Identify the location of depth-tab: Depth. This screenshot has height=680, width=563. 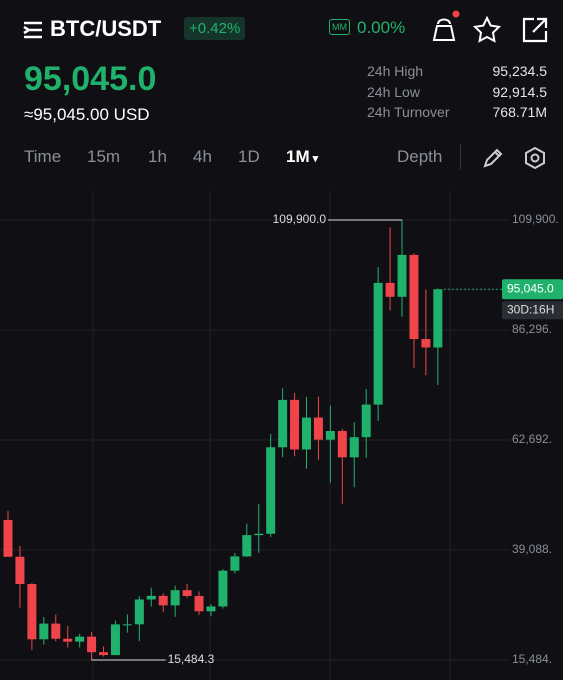
(420, 156).